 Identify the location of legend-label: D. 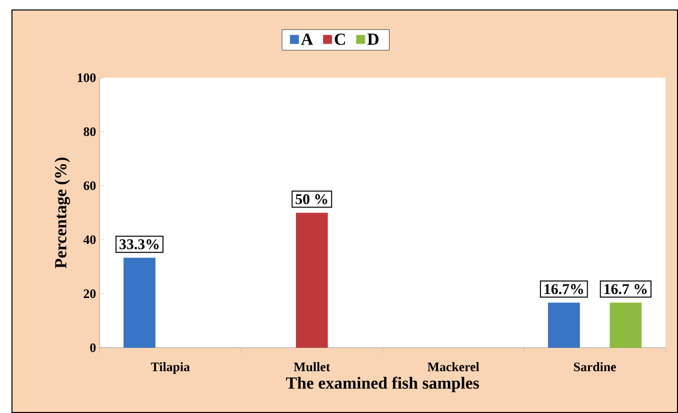
(372, 39).